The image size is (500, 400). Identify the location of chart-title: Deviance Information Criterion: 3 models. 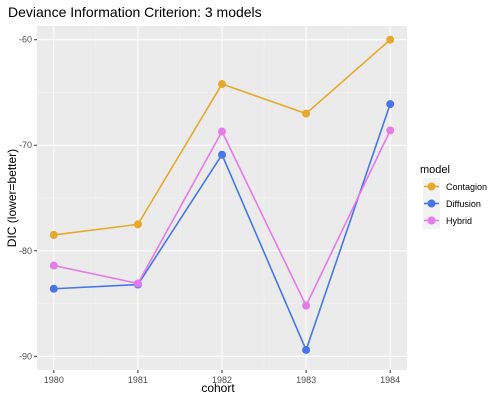
(135, 12).